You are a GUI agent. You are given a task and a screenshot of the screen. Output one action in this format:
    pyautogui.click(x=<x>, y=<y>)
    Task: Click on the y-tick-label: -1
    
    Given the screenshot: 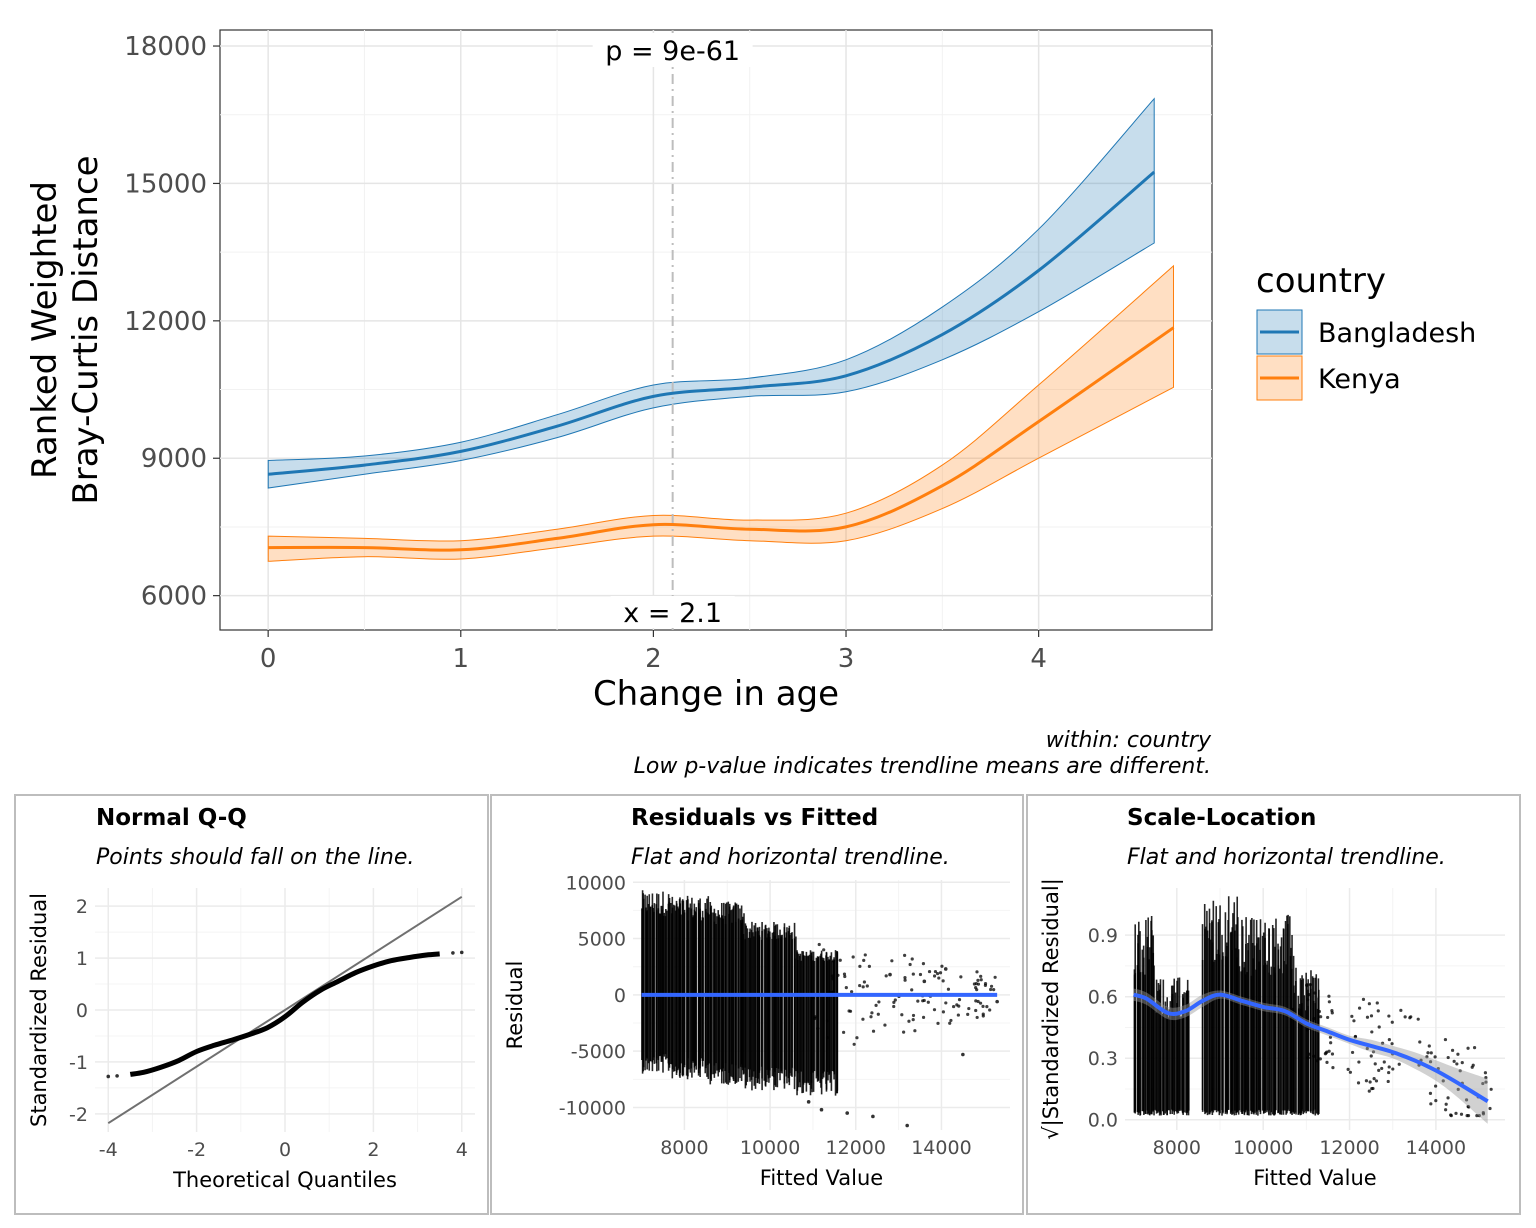 What is the action you would take?
    pyautogui.click(x=78, y=1063)
    